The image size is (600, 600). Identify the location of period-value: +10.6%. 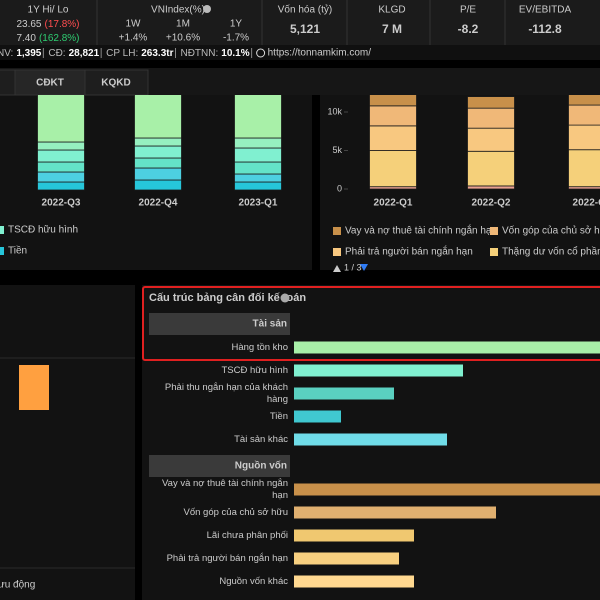
(183, 38).